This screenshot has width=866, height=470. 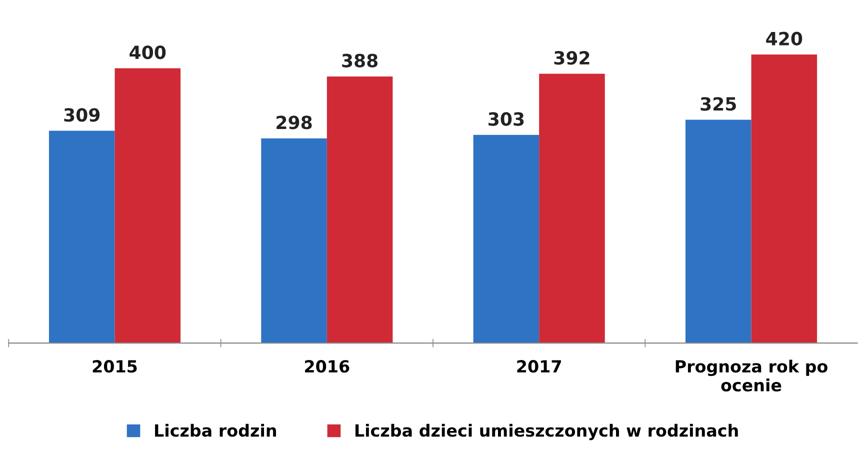 I want to click on legend-label: Liczba rodzin, so click(x=215, y=430).